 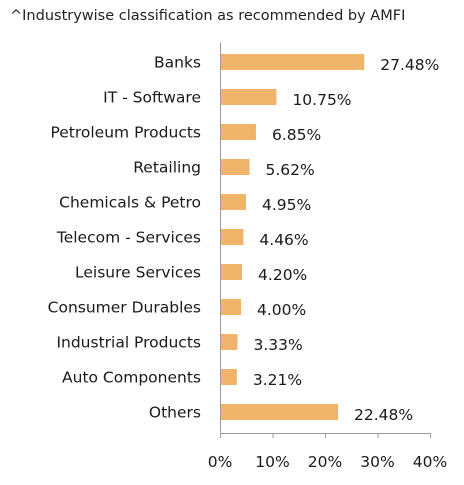 What do you see at coordinates (229, 342) in the screenshot?
I see `bar-industrial-products` at bounding box center [229, 342].